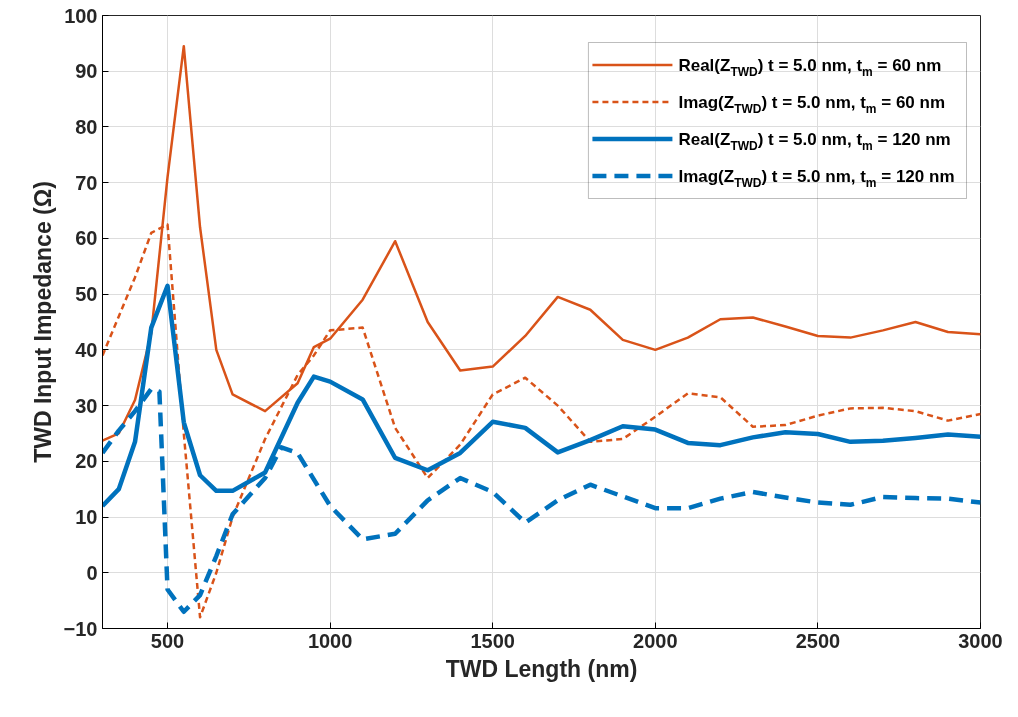 Image resolution: width=1018 pixels, height=717 pixels. I want to click on y-axis-title: TWD Input Impedance (Ω), so click(42, 322).